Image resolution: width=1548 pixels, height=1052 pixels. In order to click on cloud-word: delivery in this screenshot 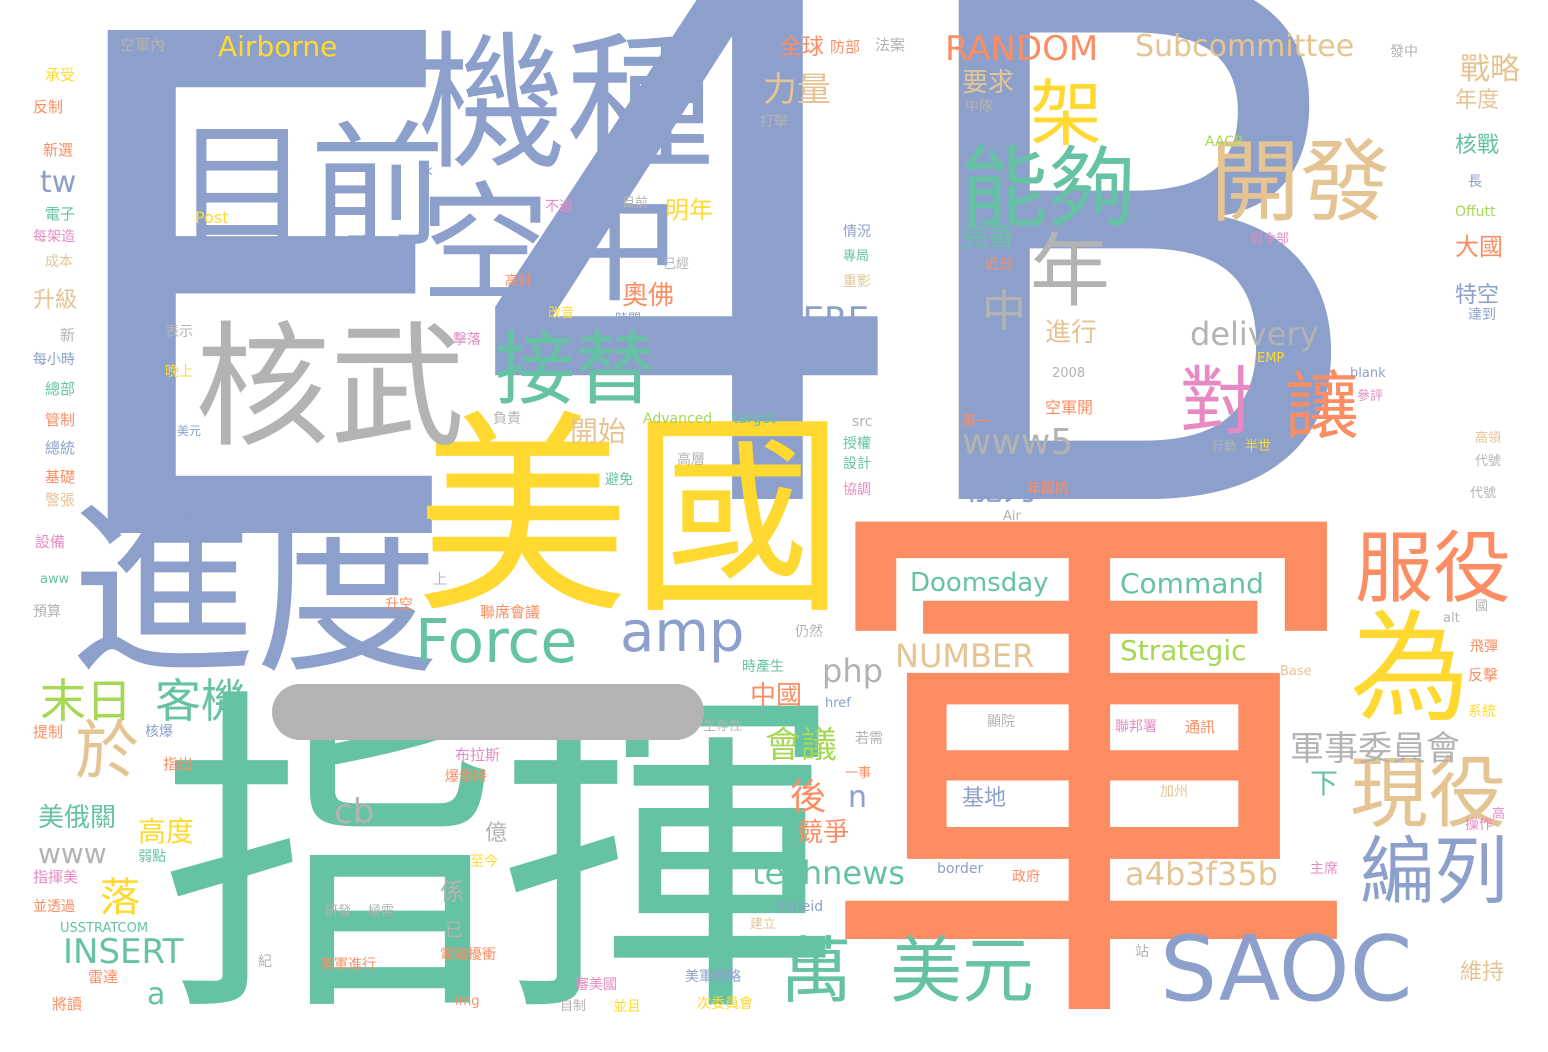, I will do `click(1254, 334)`.